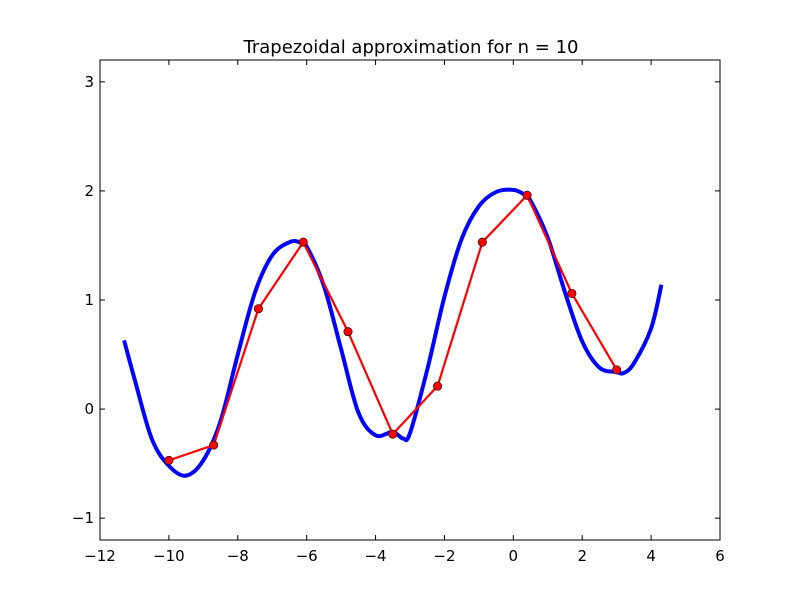 The image size is (800, 600). I want to click on x-tick-label: −4, so click(375, 556).